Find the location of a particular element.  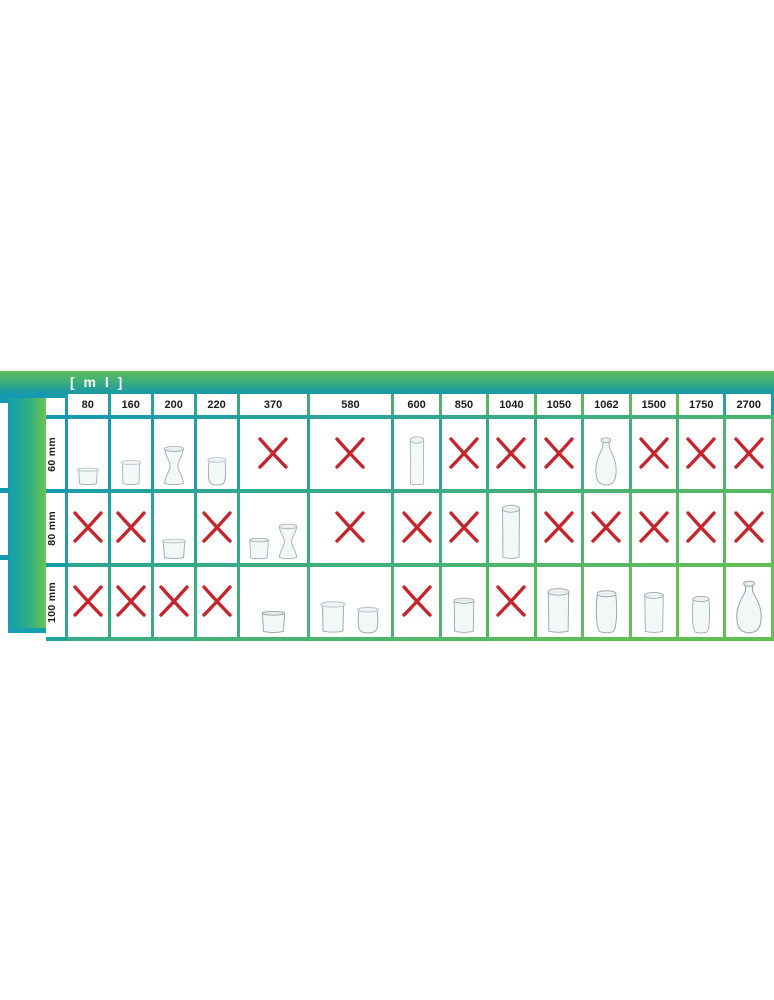

cell-jar-200-60mm is located at coordinates (173, 454).